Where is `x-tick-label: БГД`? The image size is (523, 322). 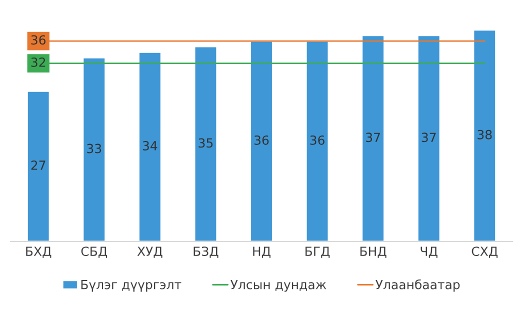 x-tick-label: БГД is located at coordinates (318, 252).